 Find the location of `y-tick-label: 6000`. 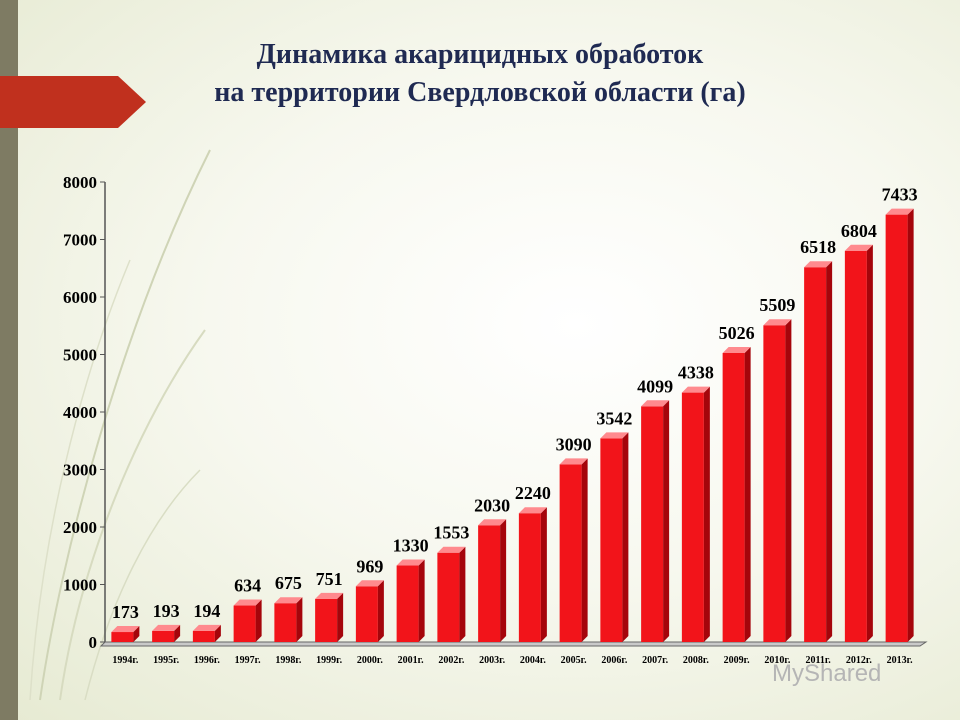

y-tick-label: 6000 is located at coordinates (80, 297).